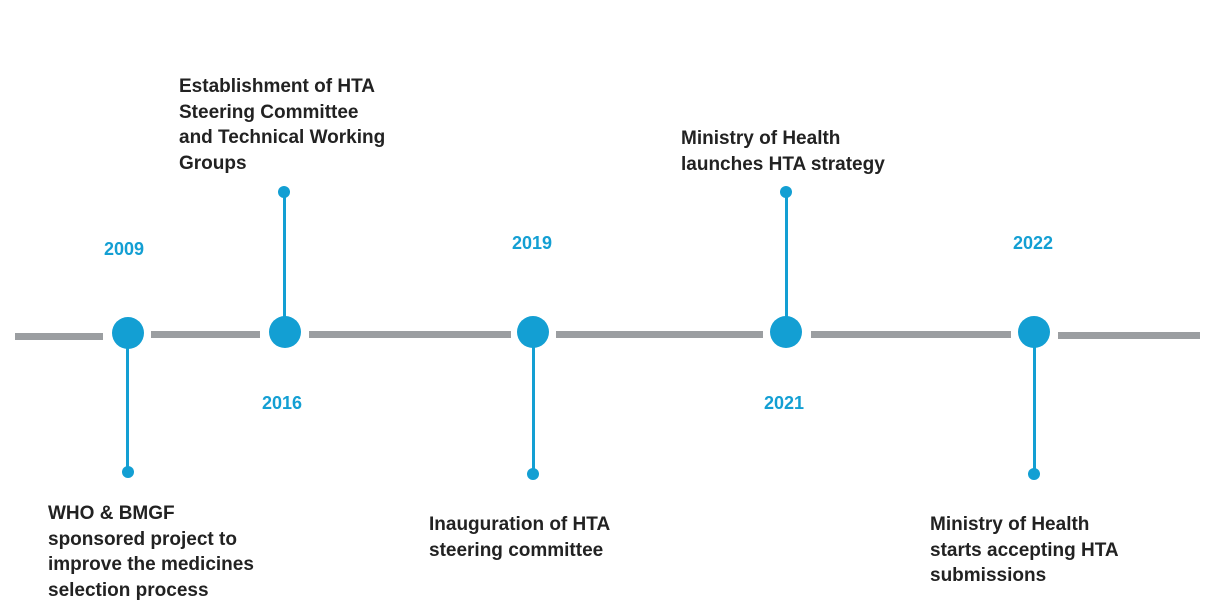  Describe the element at coordinates (282, 403) in the screenshot. I see `event-year: 2016` at that location.